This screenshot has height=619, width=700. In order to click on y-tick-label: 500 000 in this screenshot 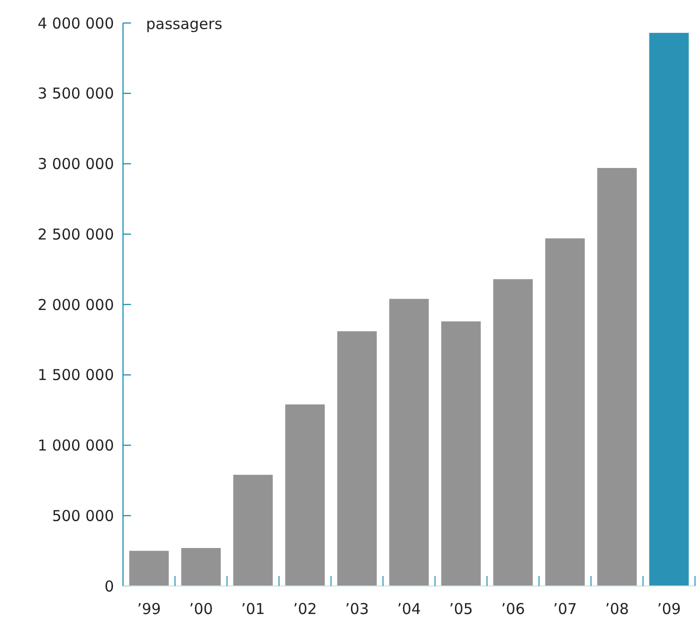, I will do `click(83, 515)`.